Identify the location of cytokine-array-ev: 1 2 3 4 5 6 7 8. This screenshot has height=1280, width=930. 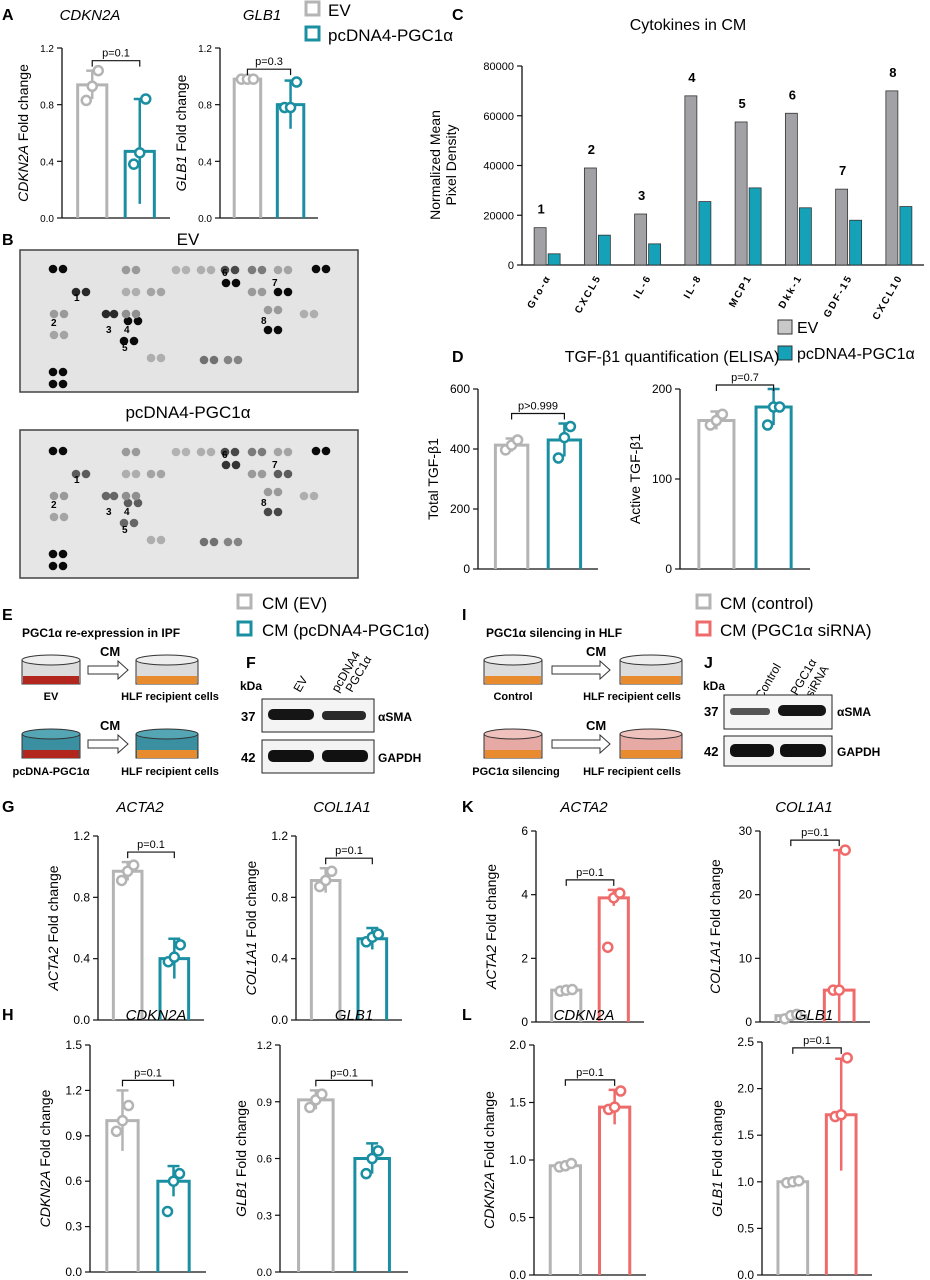
(189, 321).